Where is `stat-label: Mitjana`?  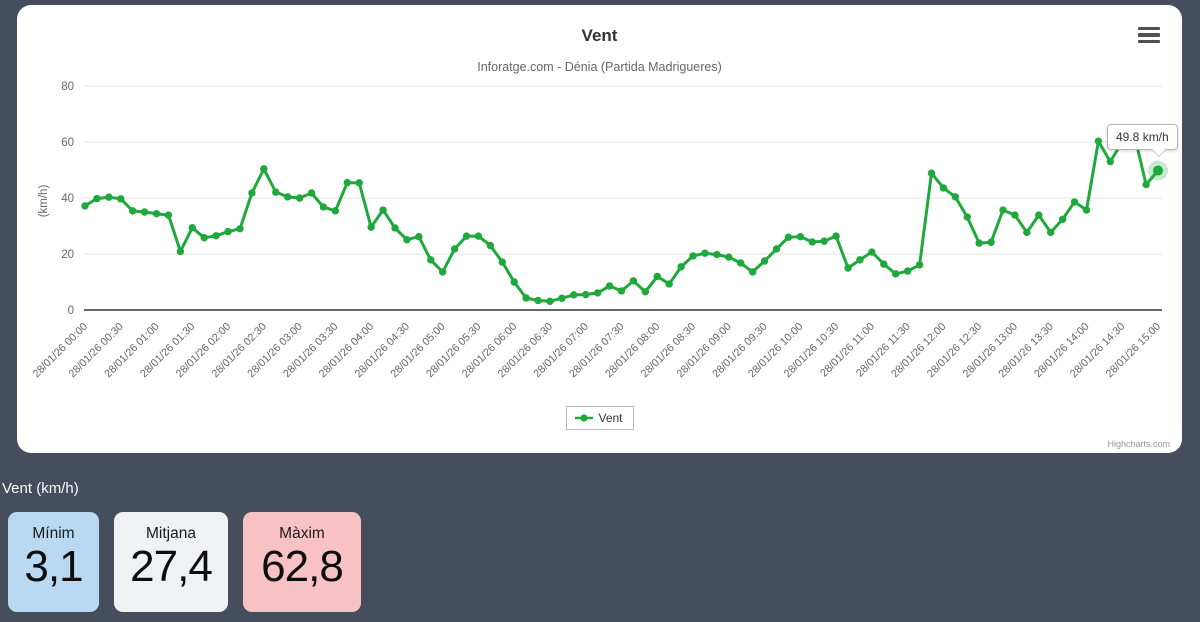
stat-label: Mitjana is located at coordinates (171, 533).